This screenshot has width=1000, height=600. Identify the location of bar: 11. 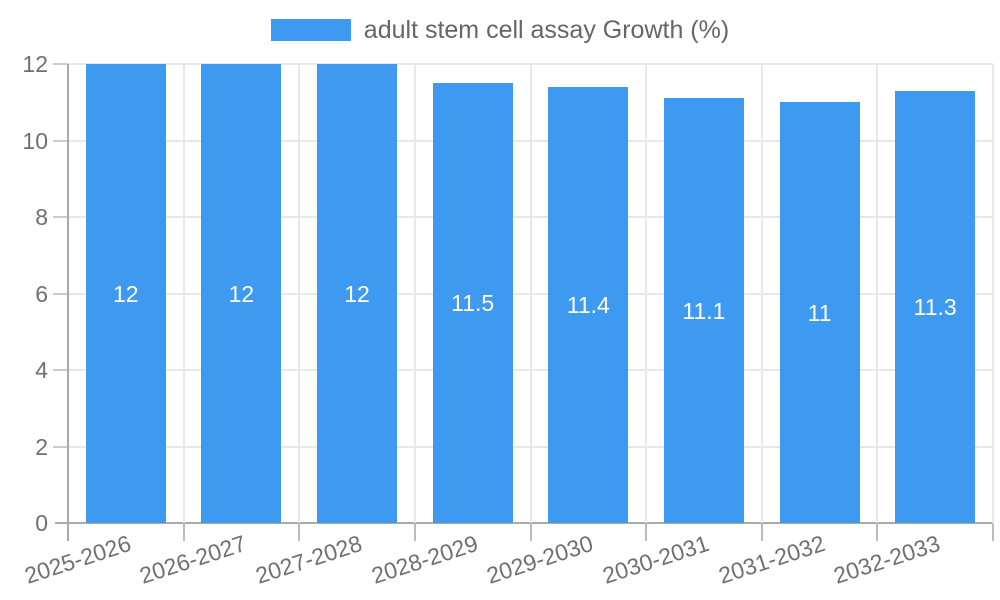
(819, 312).